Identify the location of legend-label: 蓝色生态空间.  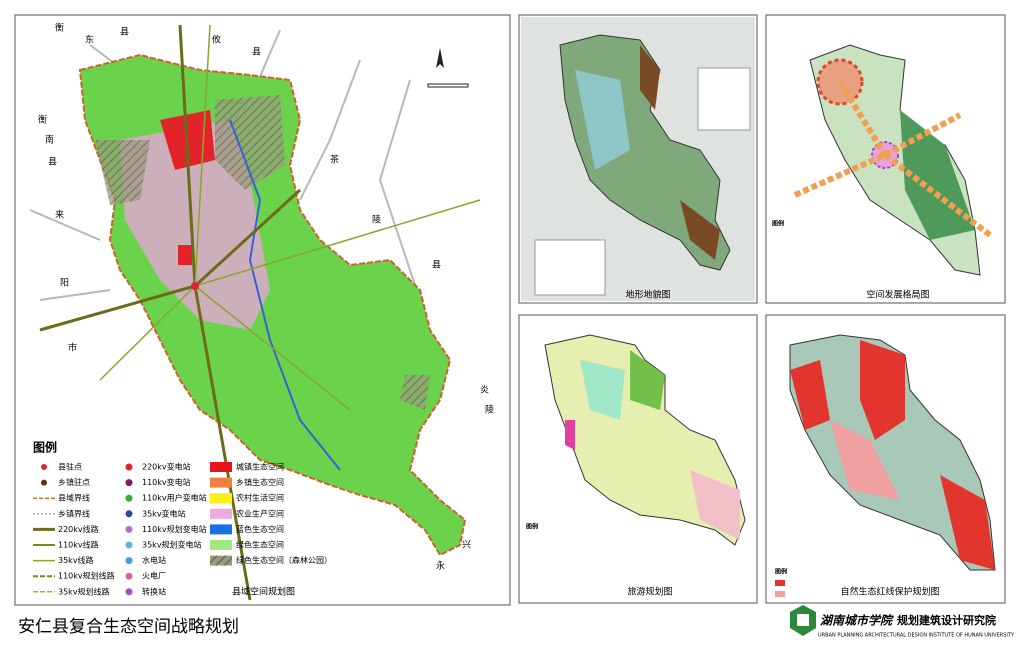
(260, 529).